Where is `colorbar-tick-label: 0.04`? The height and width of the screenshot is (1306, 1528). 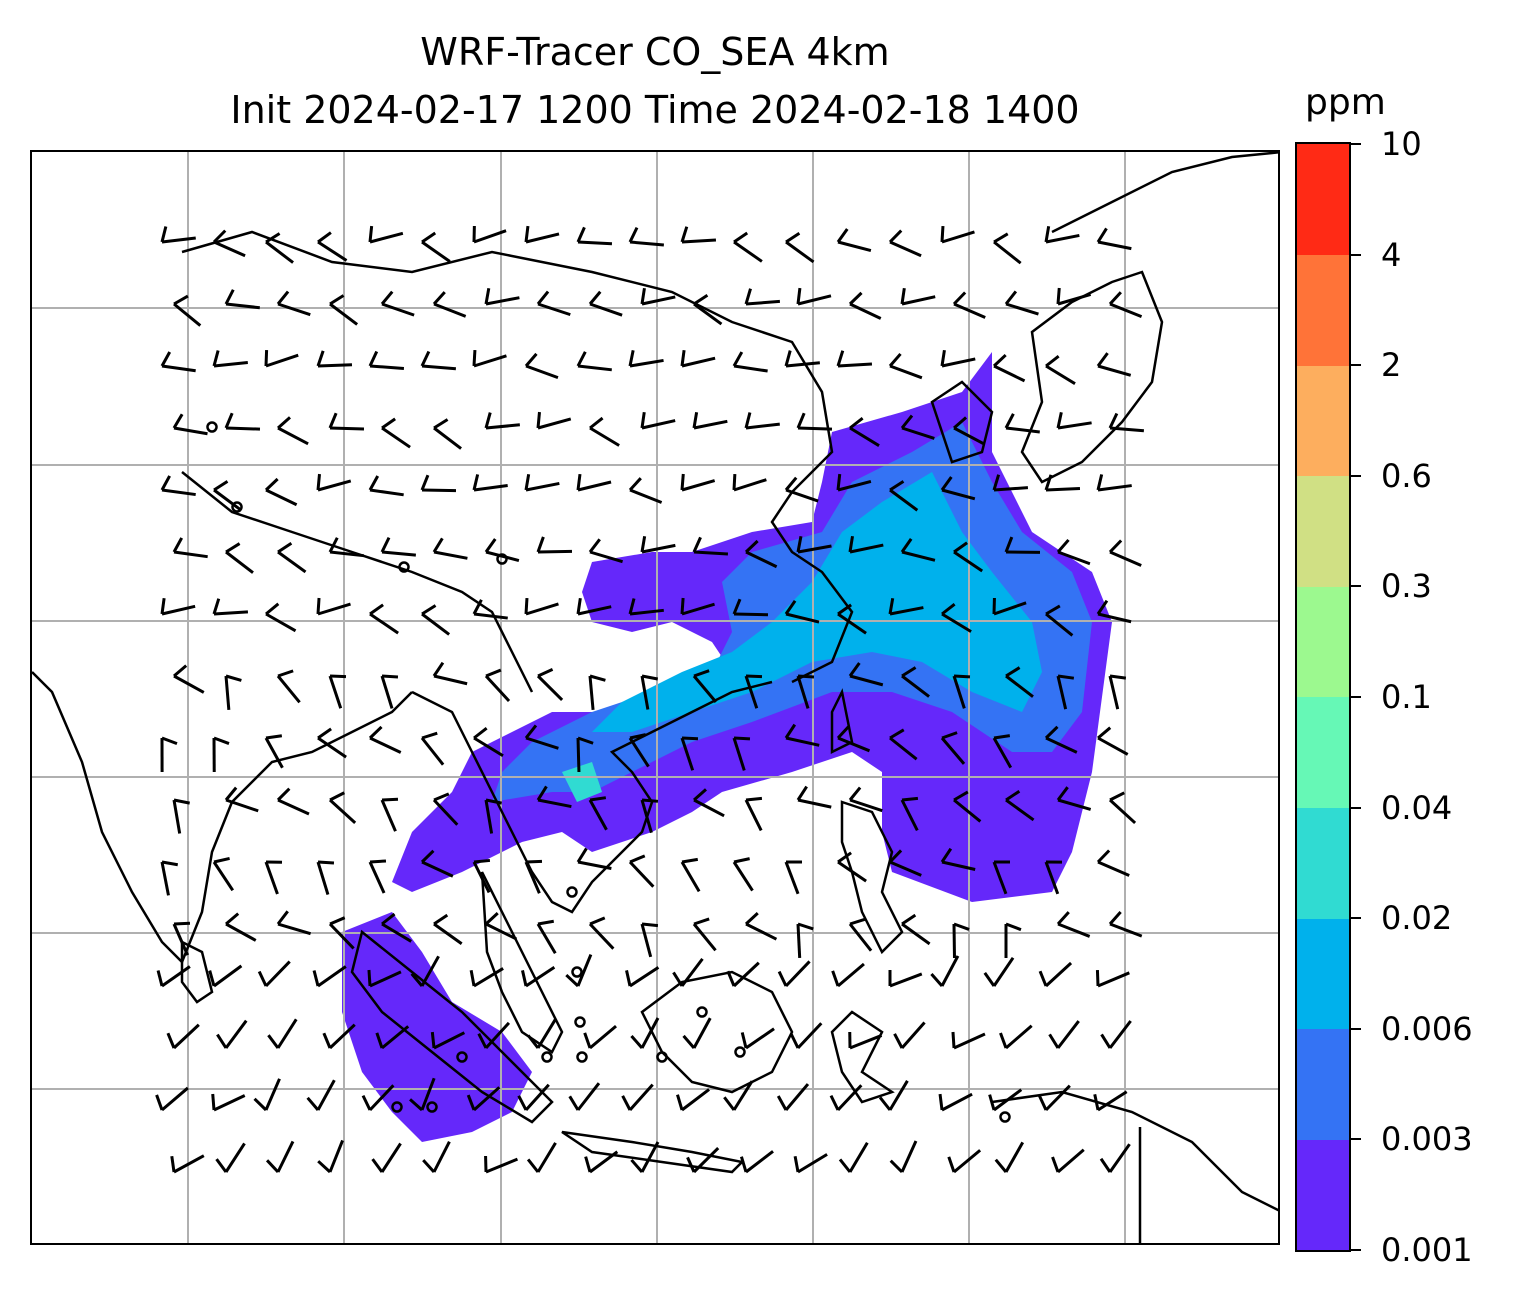
colorbar-tick-label: 0.04 is located at coordinates (1417, 807).